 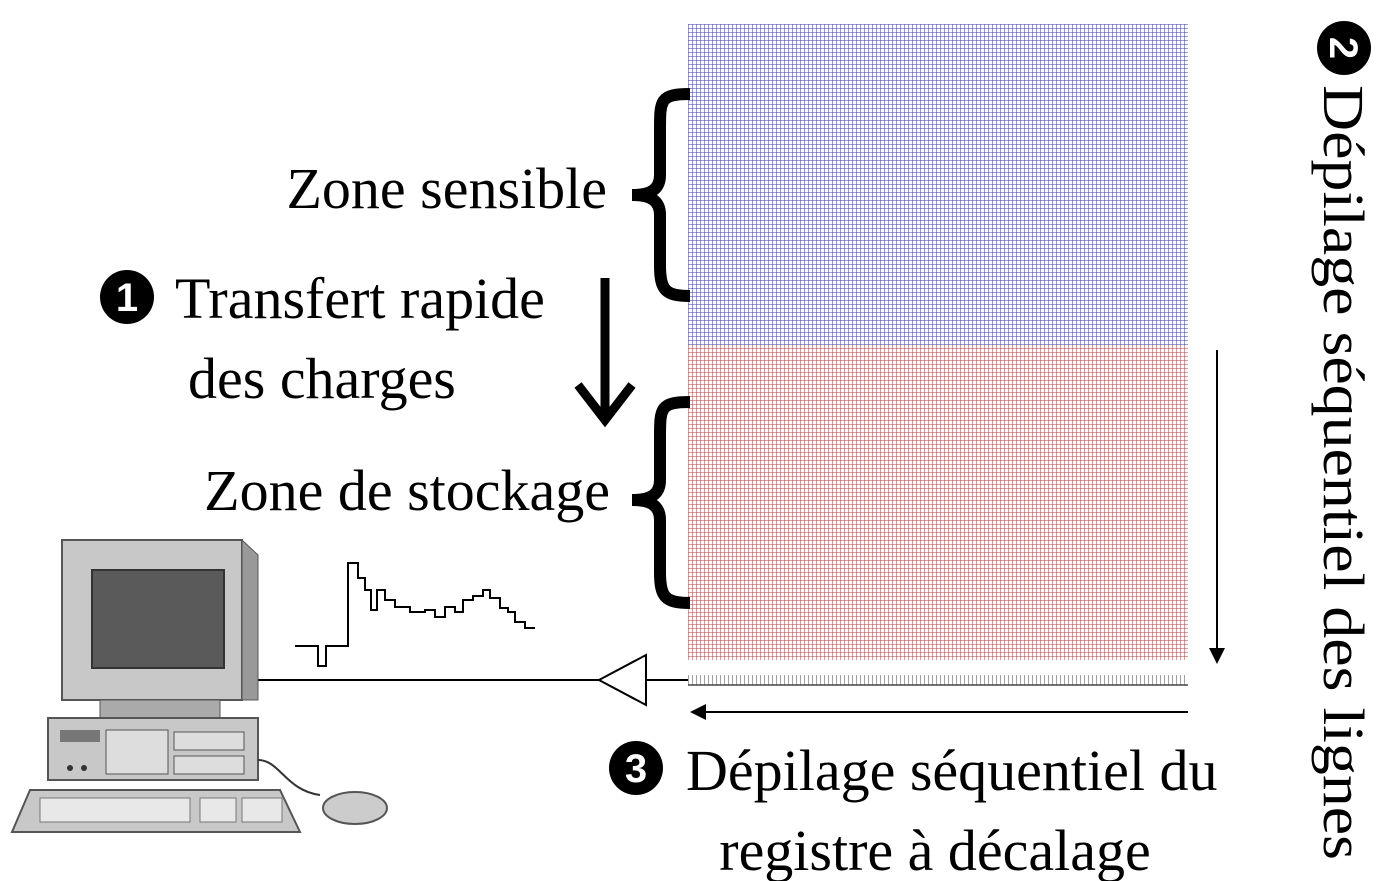 I want to click on step-number: 1, so click(x=127, y=298).